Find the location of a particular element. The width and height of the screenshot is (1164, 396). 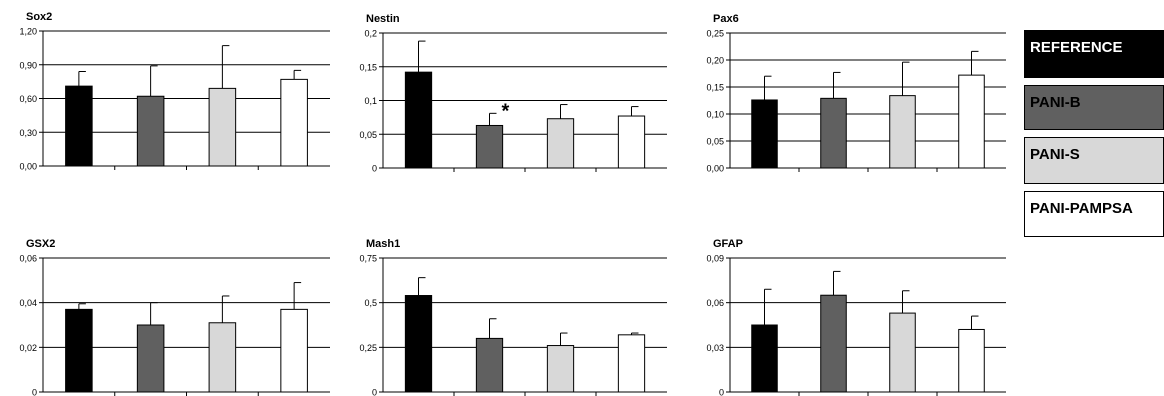

y-tick-label: 0,02 is located at coordinates (28, 348).